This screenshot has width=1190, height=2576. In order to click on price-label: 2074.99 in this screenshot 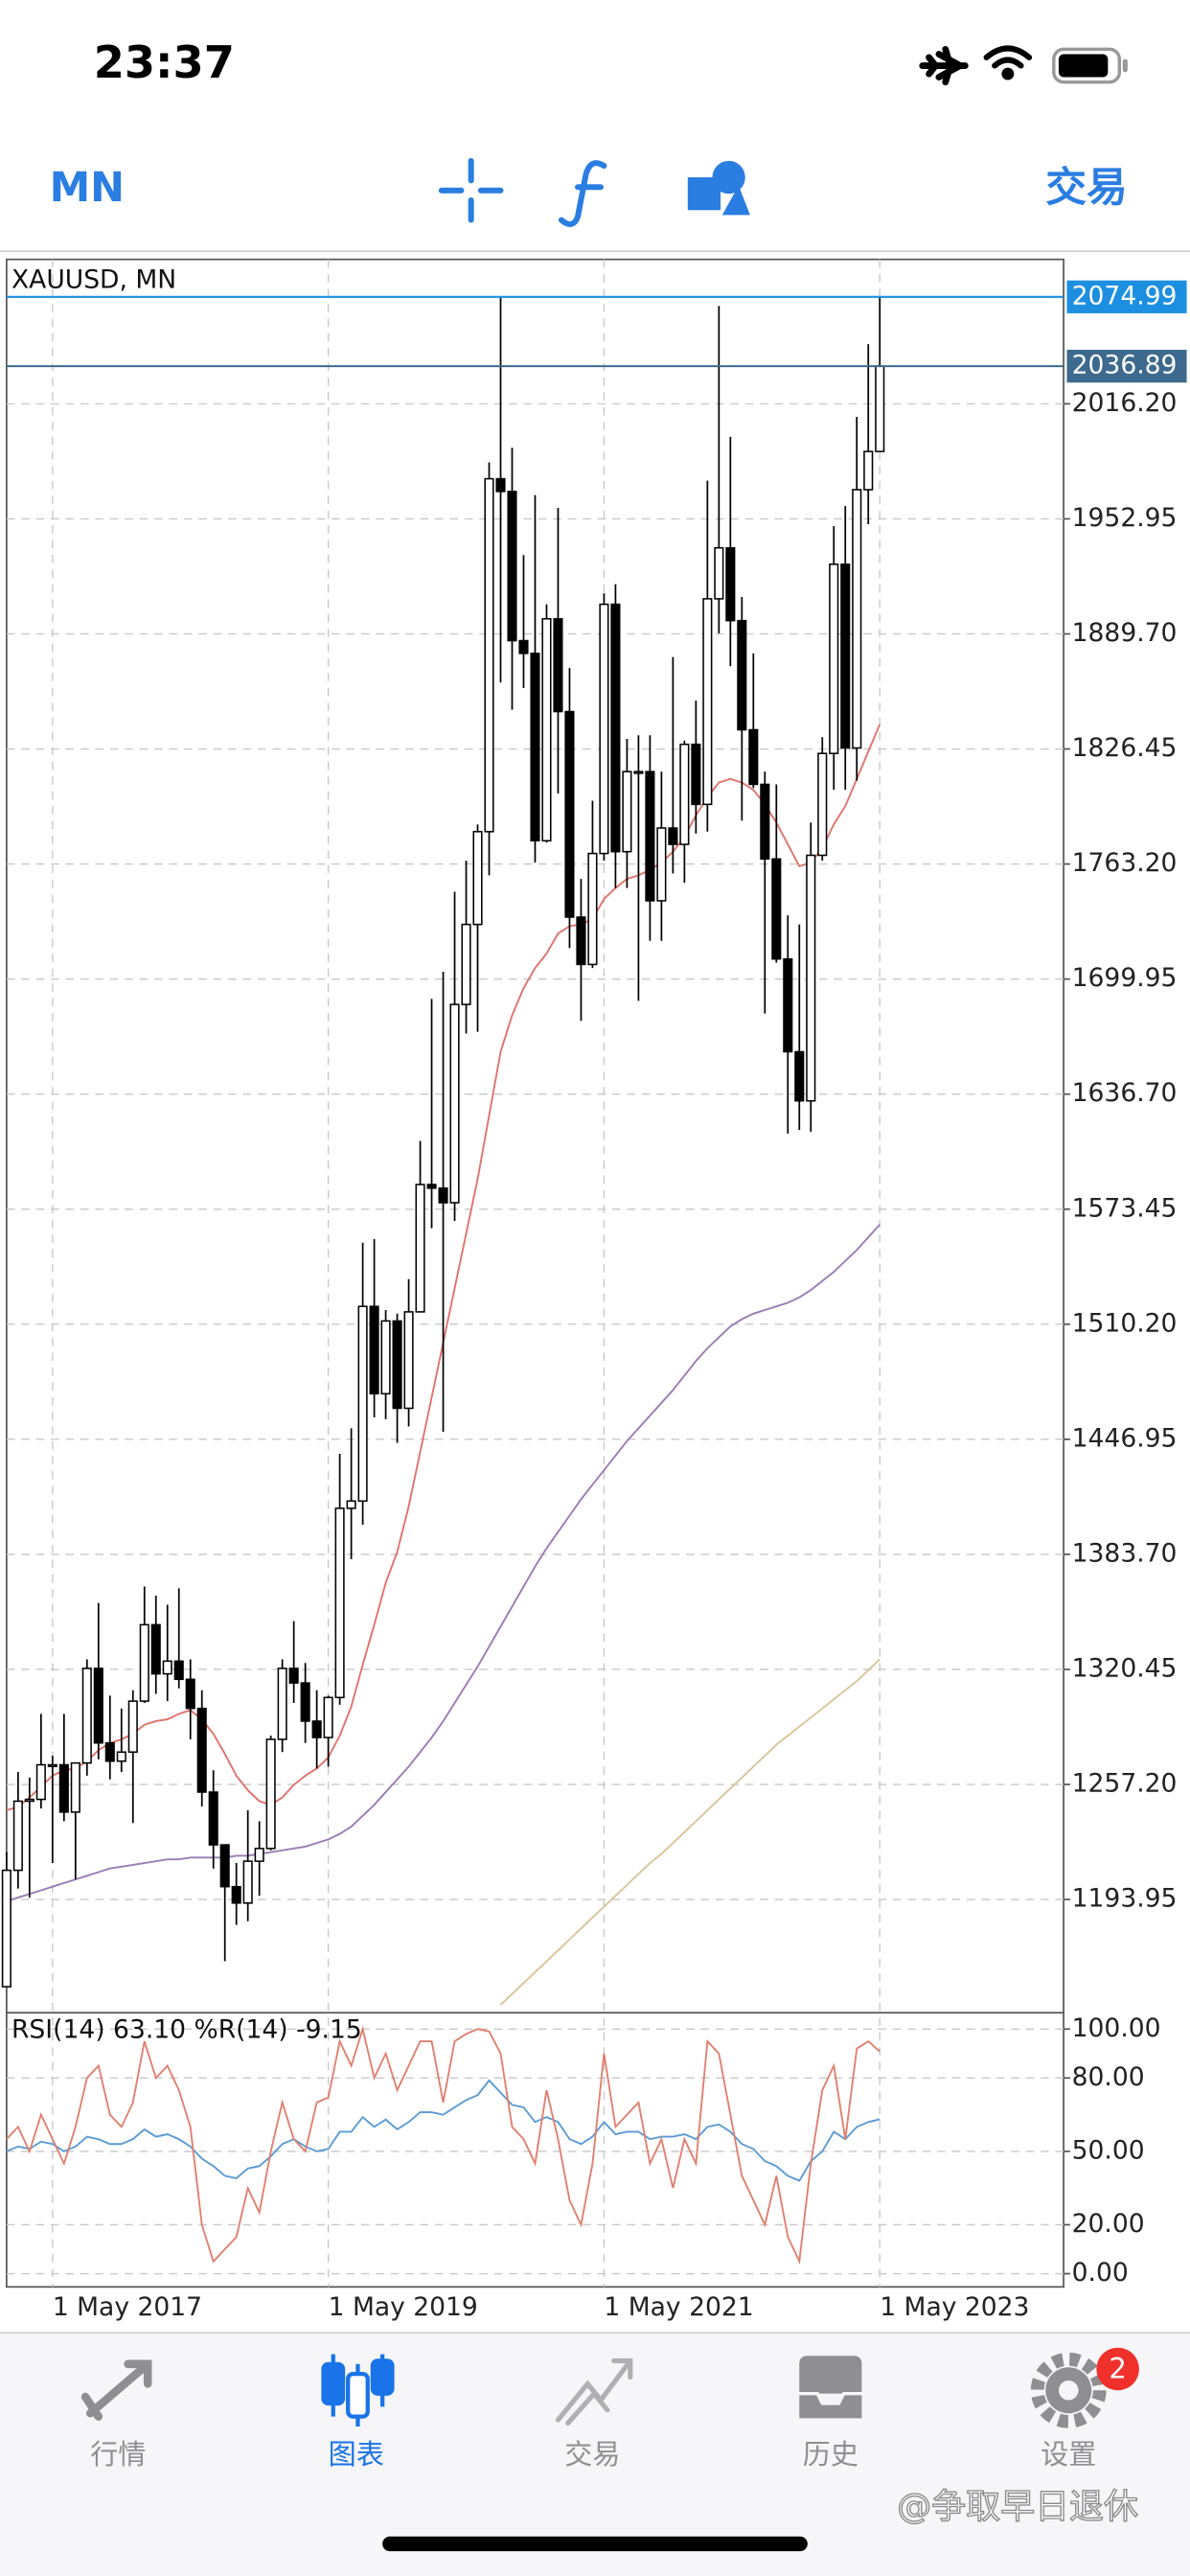, I will do `click(1125, 295)`.